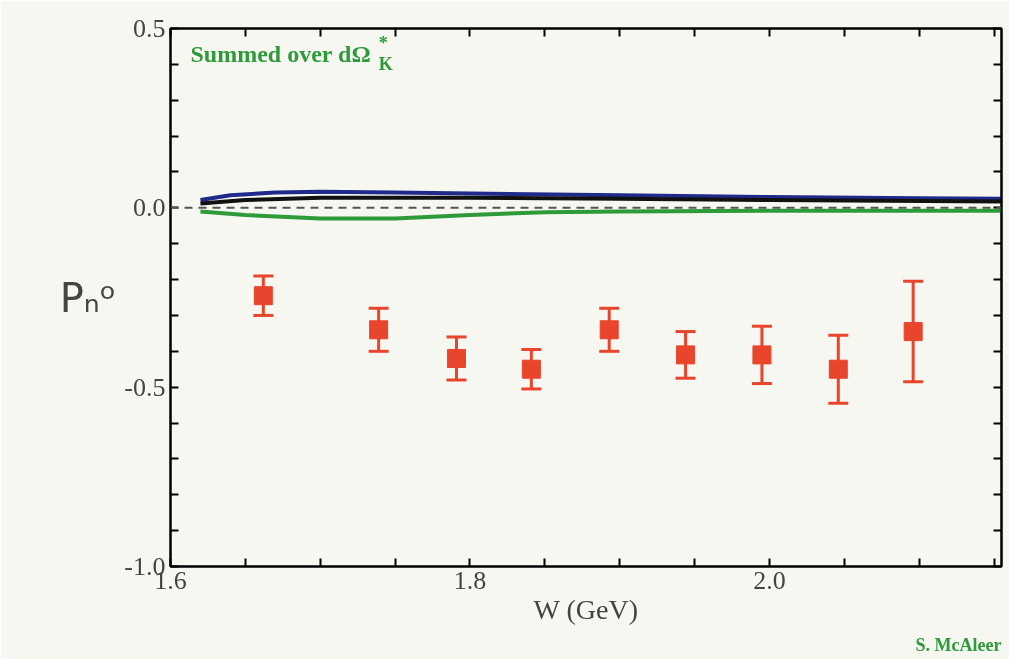 Image resolution: width=1009 pixels, height=659 pixels. I want to click on y-tick-label: 0.0, so click(149, 208).